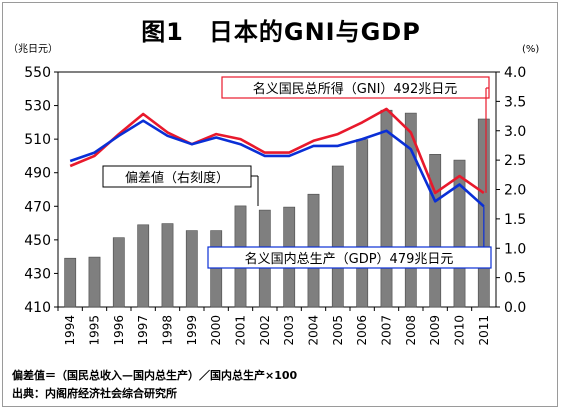  Describe the element at coordinates (37, 73) in the screenshot. I see `left-tick-label: 550` at that location.